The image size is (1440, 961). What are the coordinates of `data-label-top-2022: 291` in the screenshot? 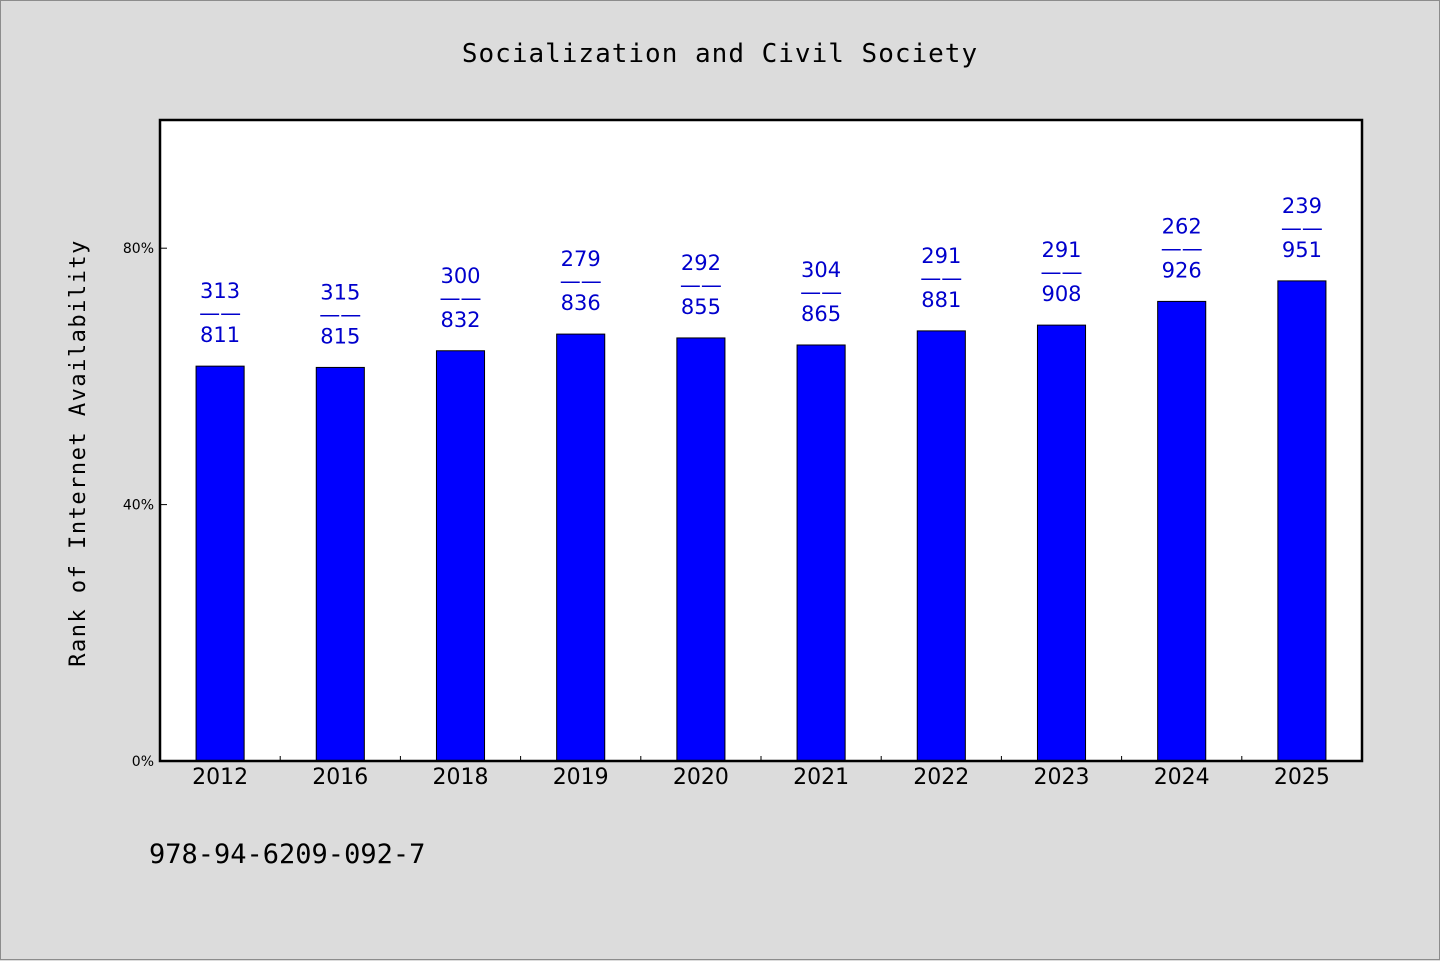 It's located at (941, 256).